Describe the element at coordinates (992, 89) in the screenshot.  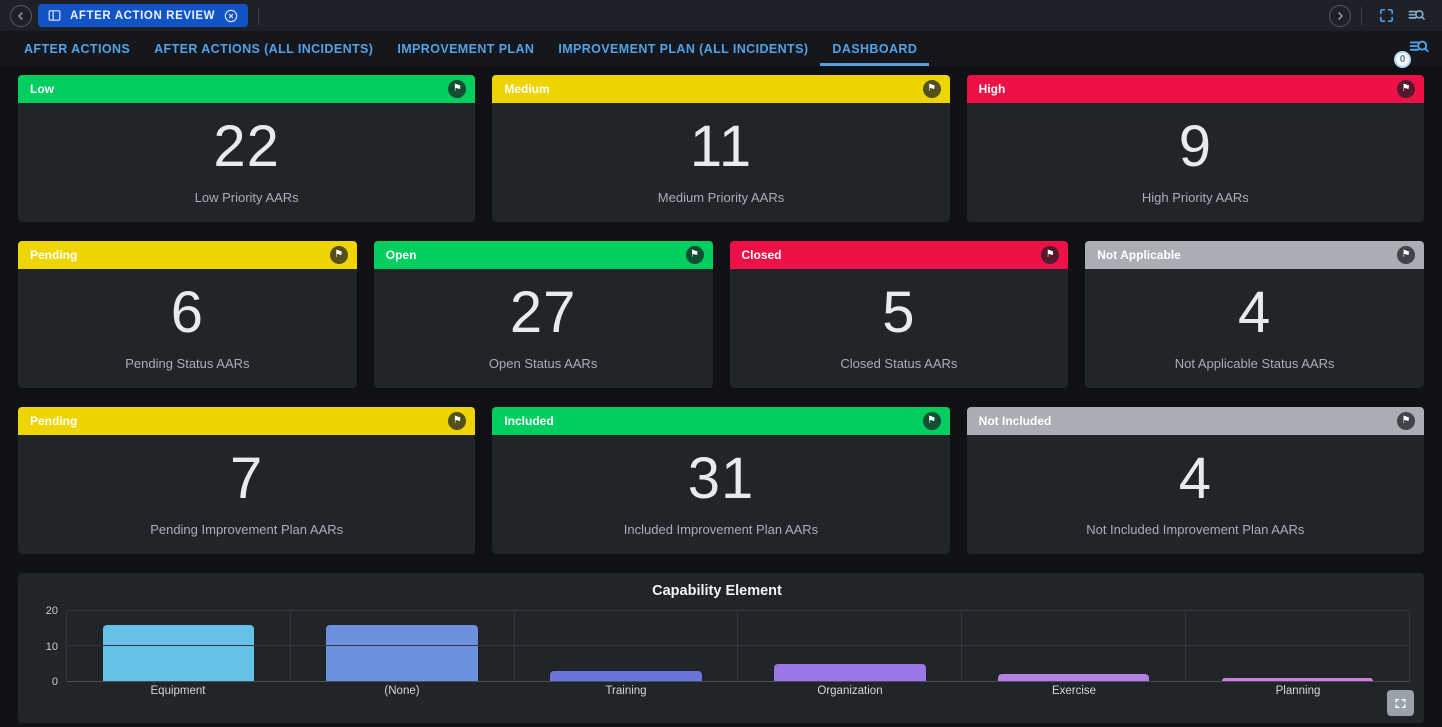
I see `stat-card-title: High` at that location.